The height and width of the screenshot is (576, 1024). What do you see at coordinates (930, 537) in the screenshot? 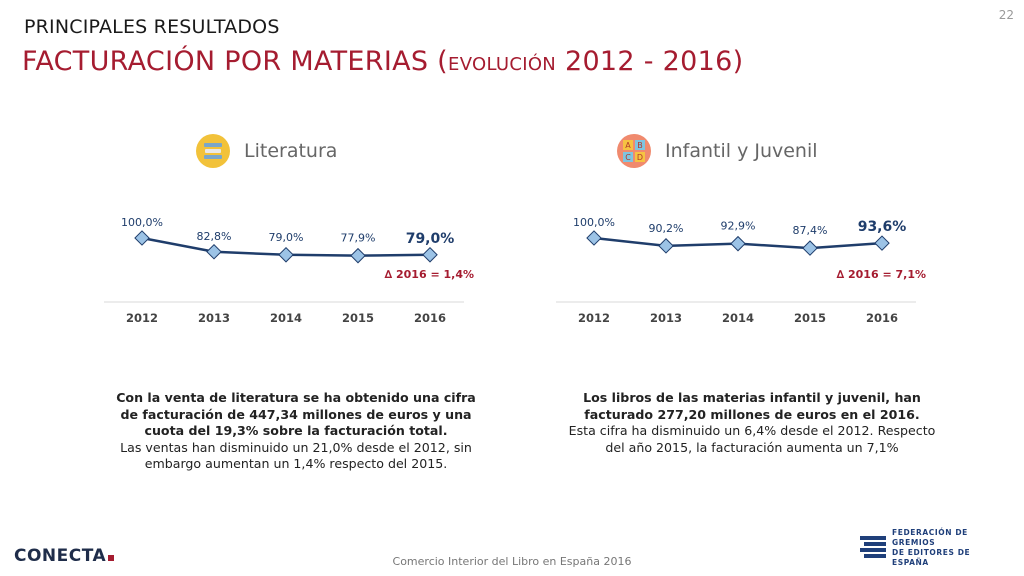
I see `org-line1: FEDERACIÓN DE GREMIOS` at bounding box center [930, 537].